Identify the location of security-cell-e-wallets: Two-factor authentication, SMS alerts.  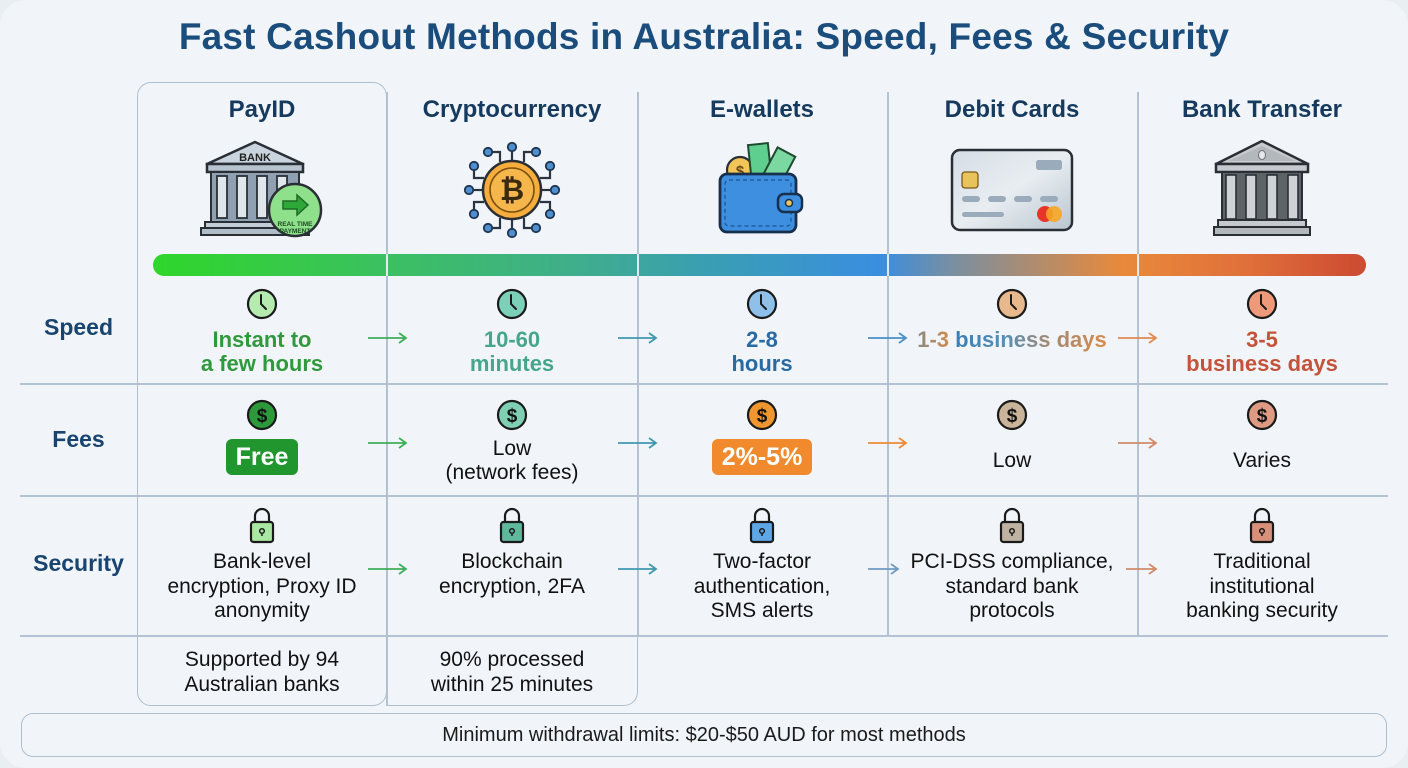
(762, 565).